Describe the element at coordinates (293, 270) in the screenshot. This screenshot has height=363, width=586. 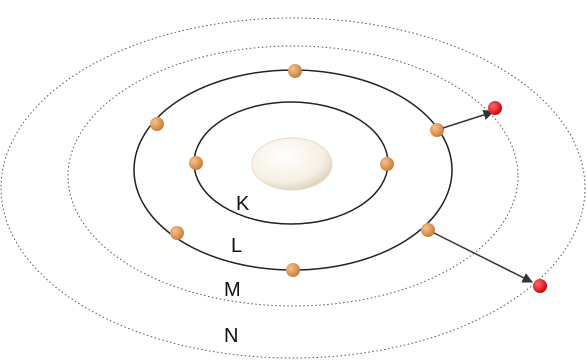
I see `electron-l-bottom` at that location.